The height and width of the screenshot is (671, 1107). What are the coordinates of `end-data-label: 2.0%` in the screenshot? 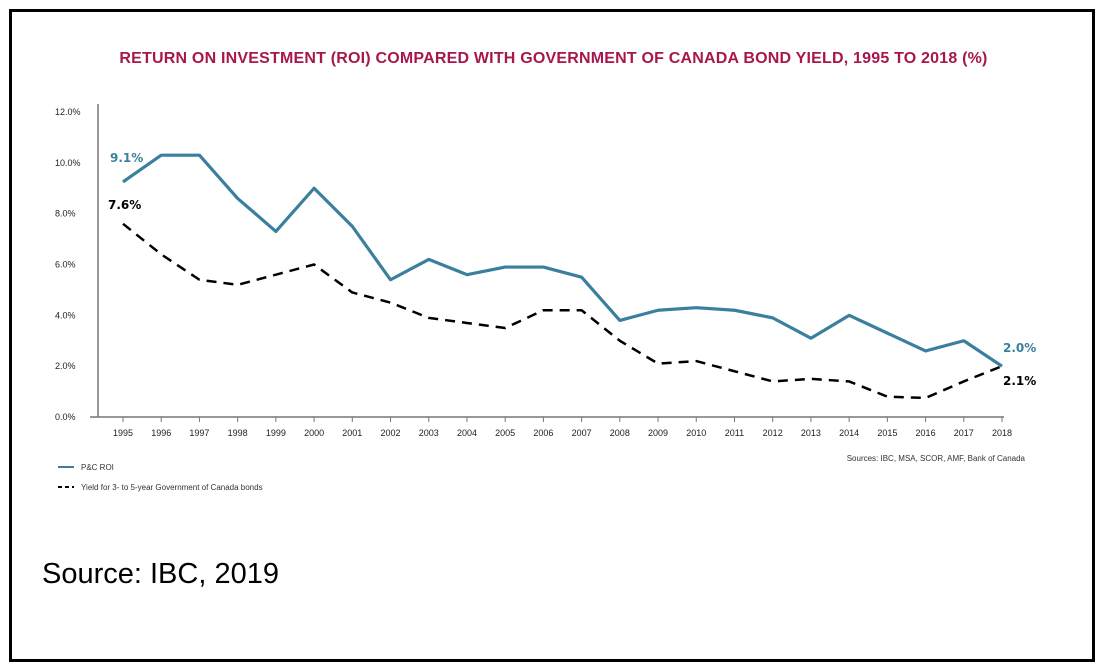 It's located at (1019, 348).